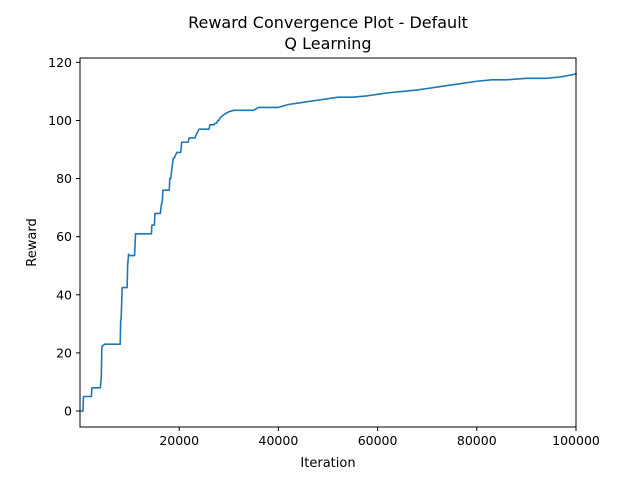 This screenshot has width=640, height=480. Describe the element at coordinates (60, 62) in the screenshot. I see `y-tick-label: 120` at that location.